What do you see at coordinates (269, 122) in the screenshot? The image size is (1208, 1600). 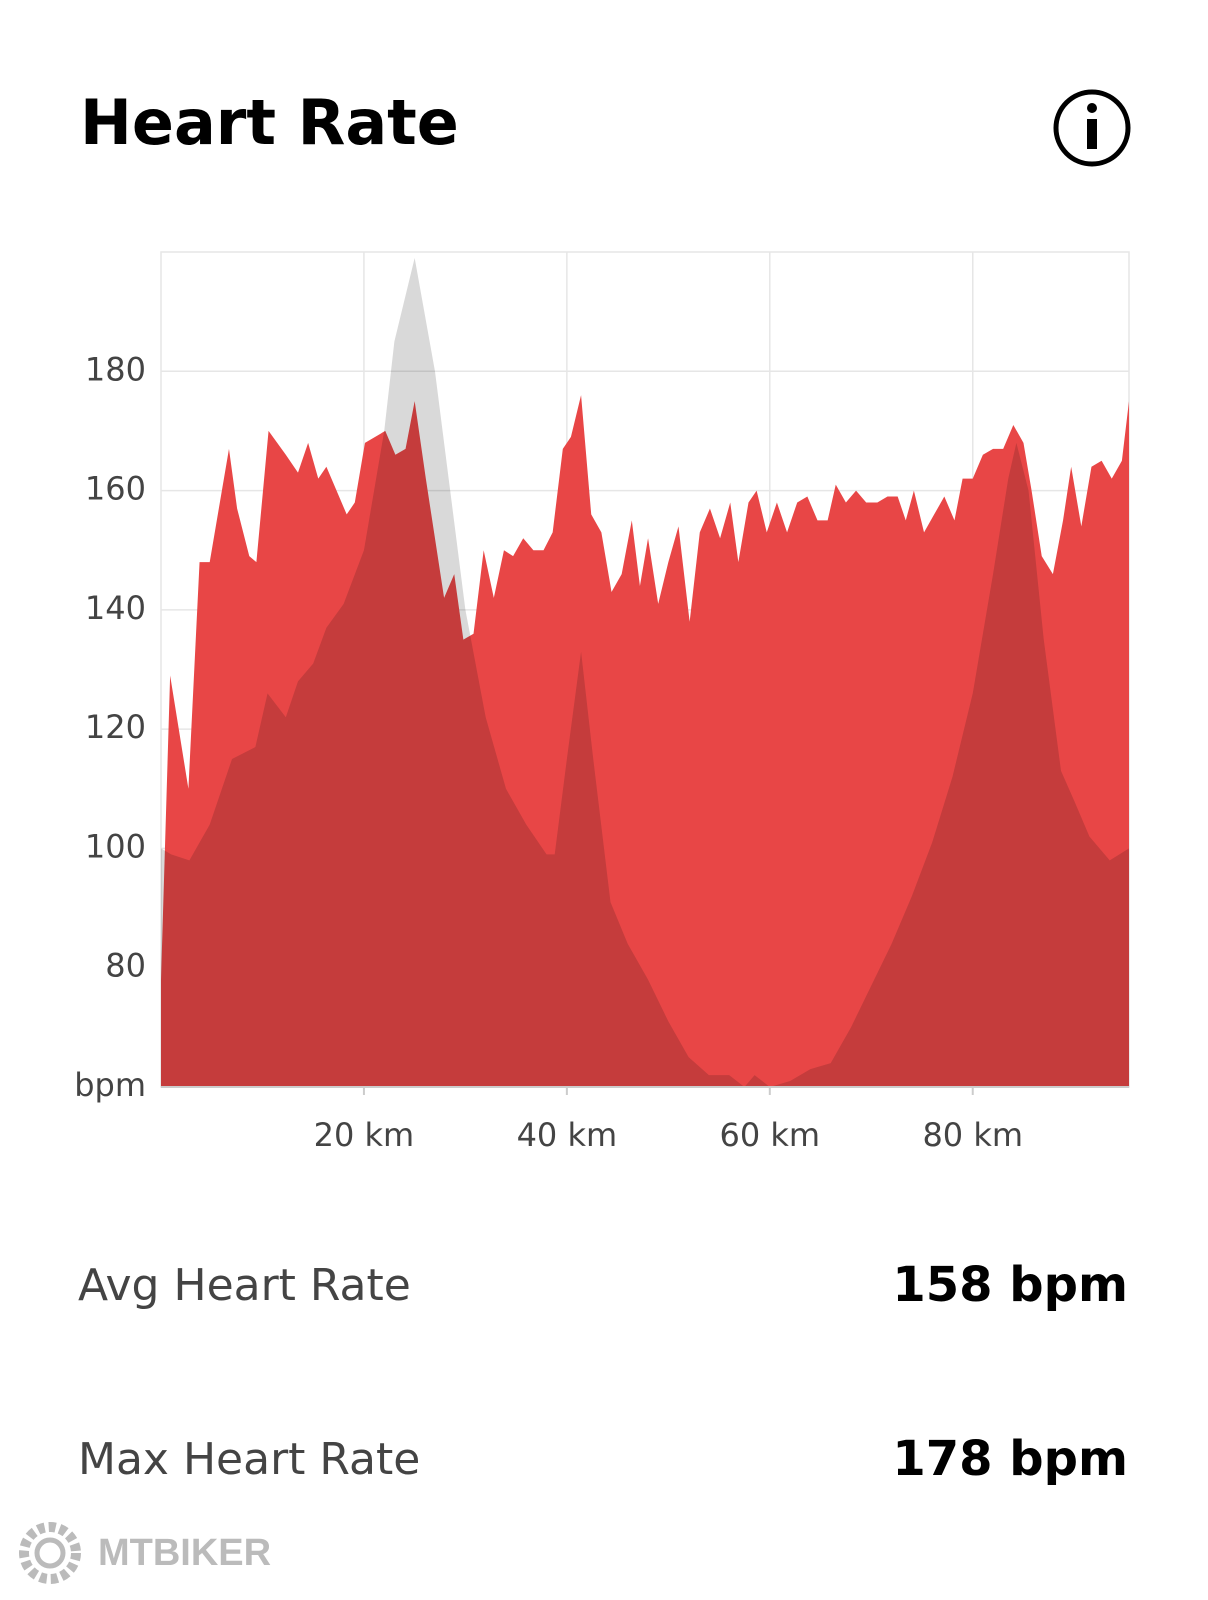 I see `chart-title: Heart Rate` at bounding box center [269, 122].